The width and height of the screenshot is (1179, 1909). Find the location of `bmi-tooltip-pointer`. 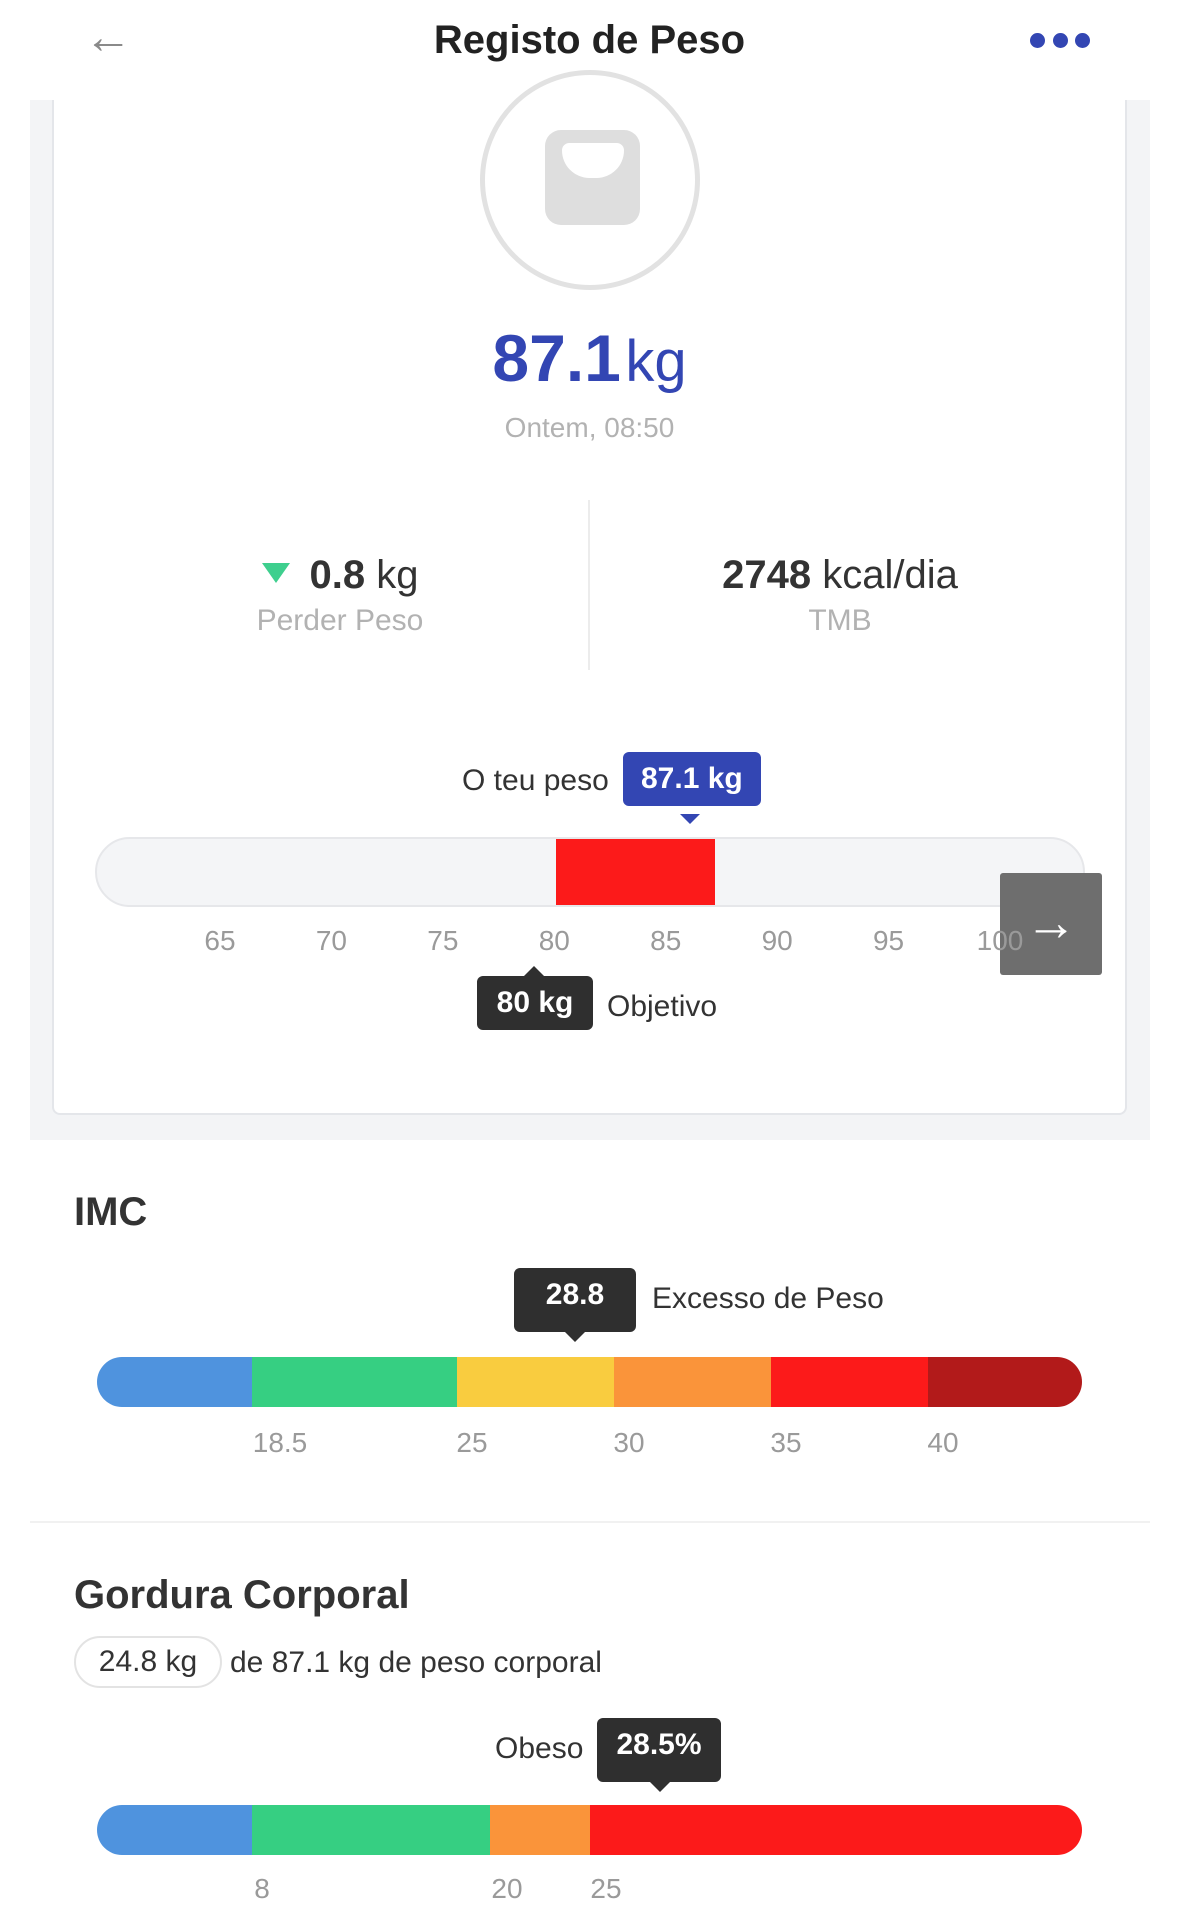

bmi-tooltip-pointer is located at coordinates (575, 1337).